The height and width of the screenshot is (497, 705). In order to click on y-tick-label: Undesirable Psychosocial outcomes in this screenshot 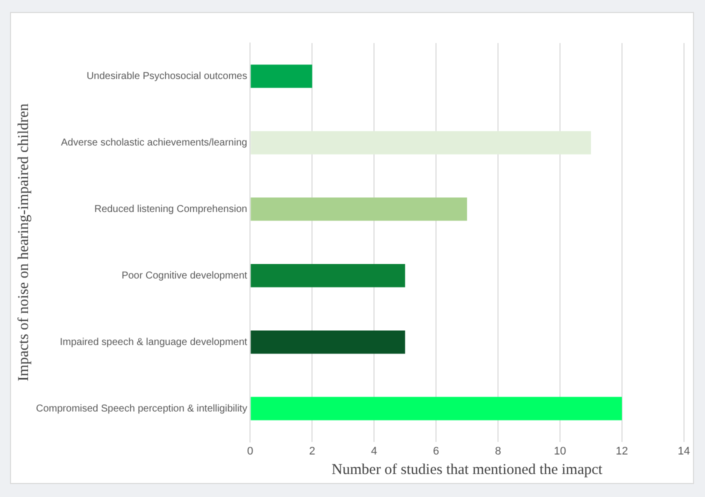, I will do `click(167, 76)`.